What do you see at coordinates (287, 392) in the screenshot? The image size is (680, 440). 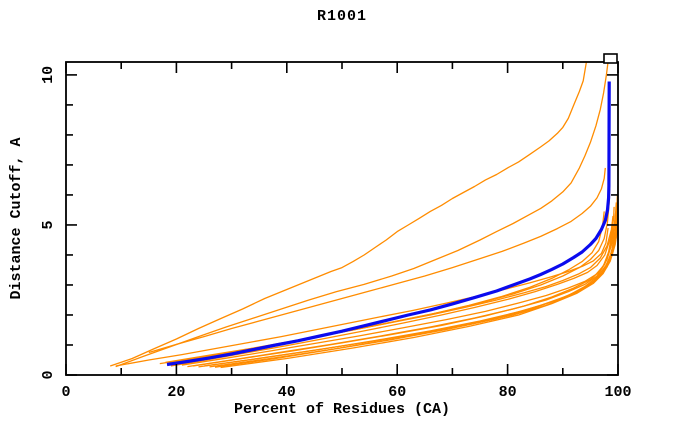 I see `x-tick-label: 40` at bounding box center [287, 392].